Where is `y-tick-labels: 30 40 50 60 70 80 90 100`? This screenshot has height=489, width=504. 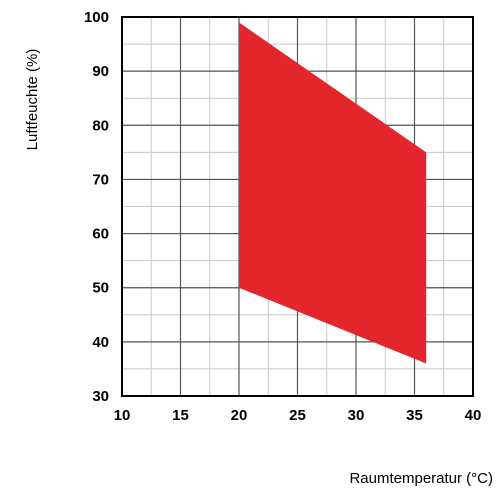
y-tick-labels: 30 40 50 60 70 80 90 100 is located at coordinates (96, 207).